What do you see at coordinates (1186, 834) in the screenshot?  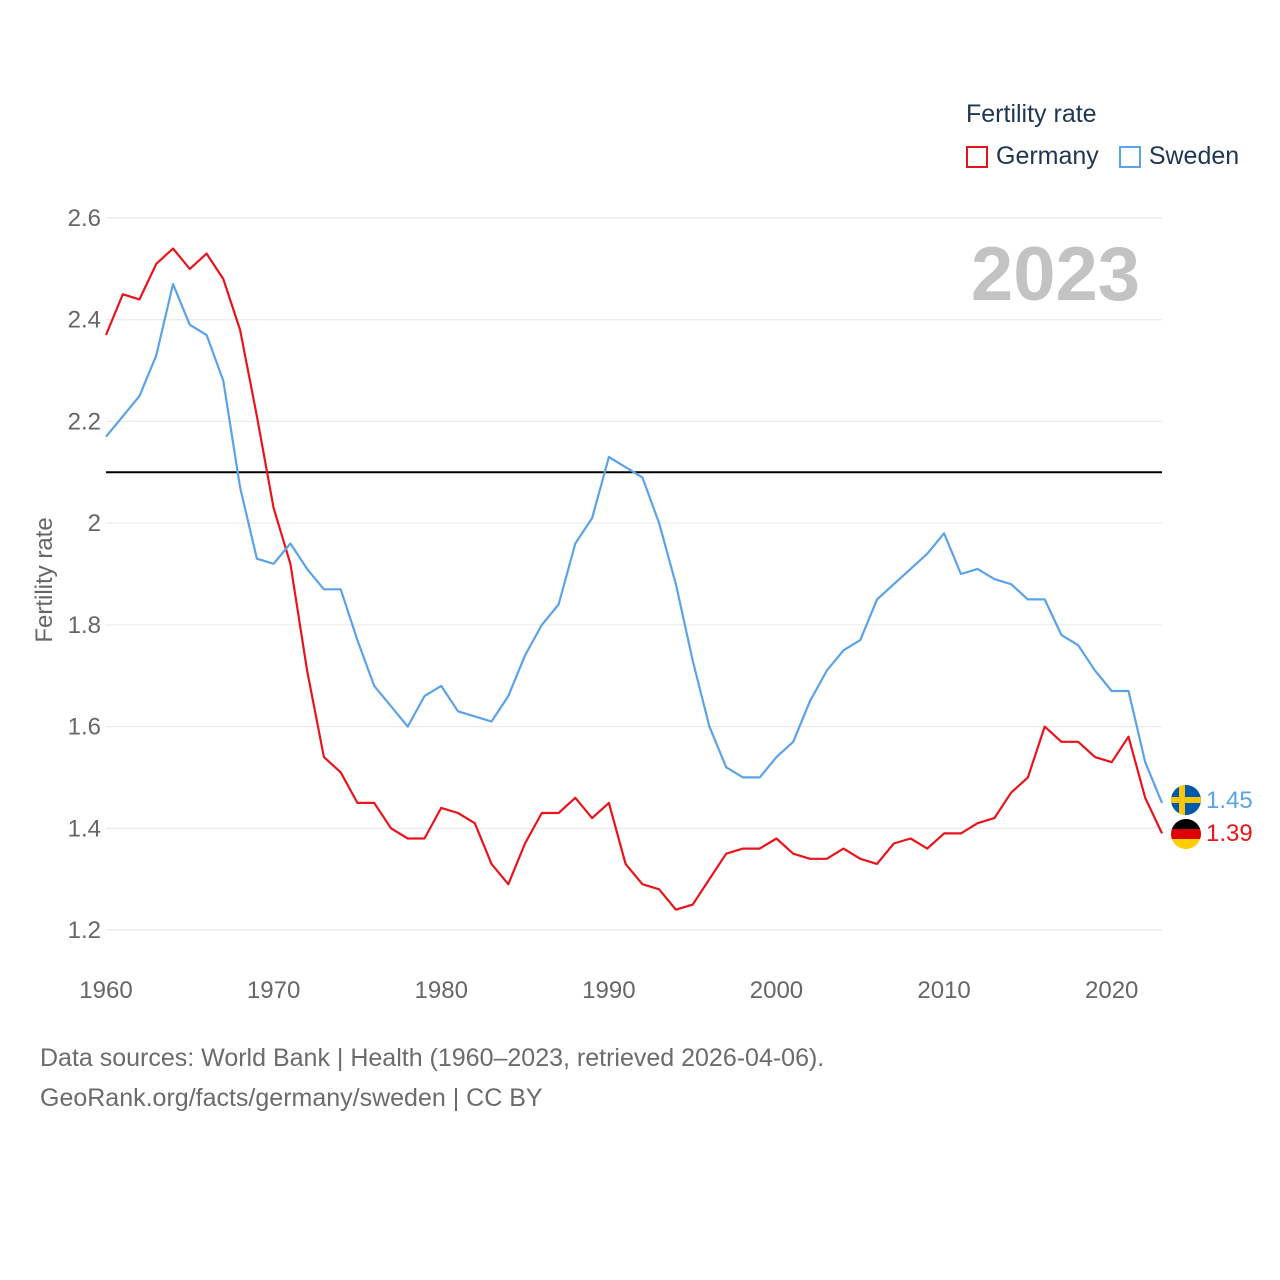 I see `germany-flag-icon` at bounding box center [1186, 834].